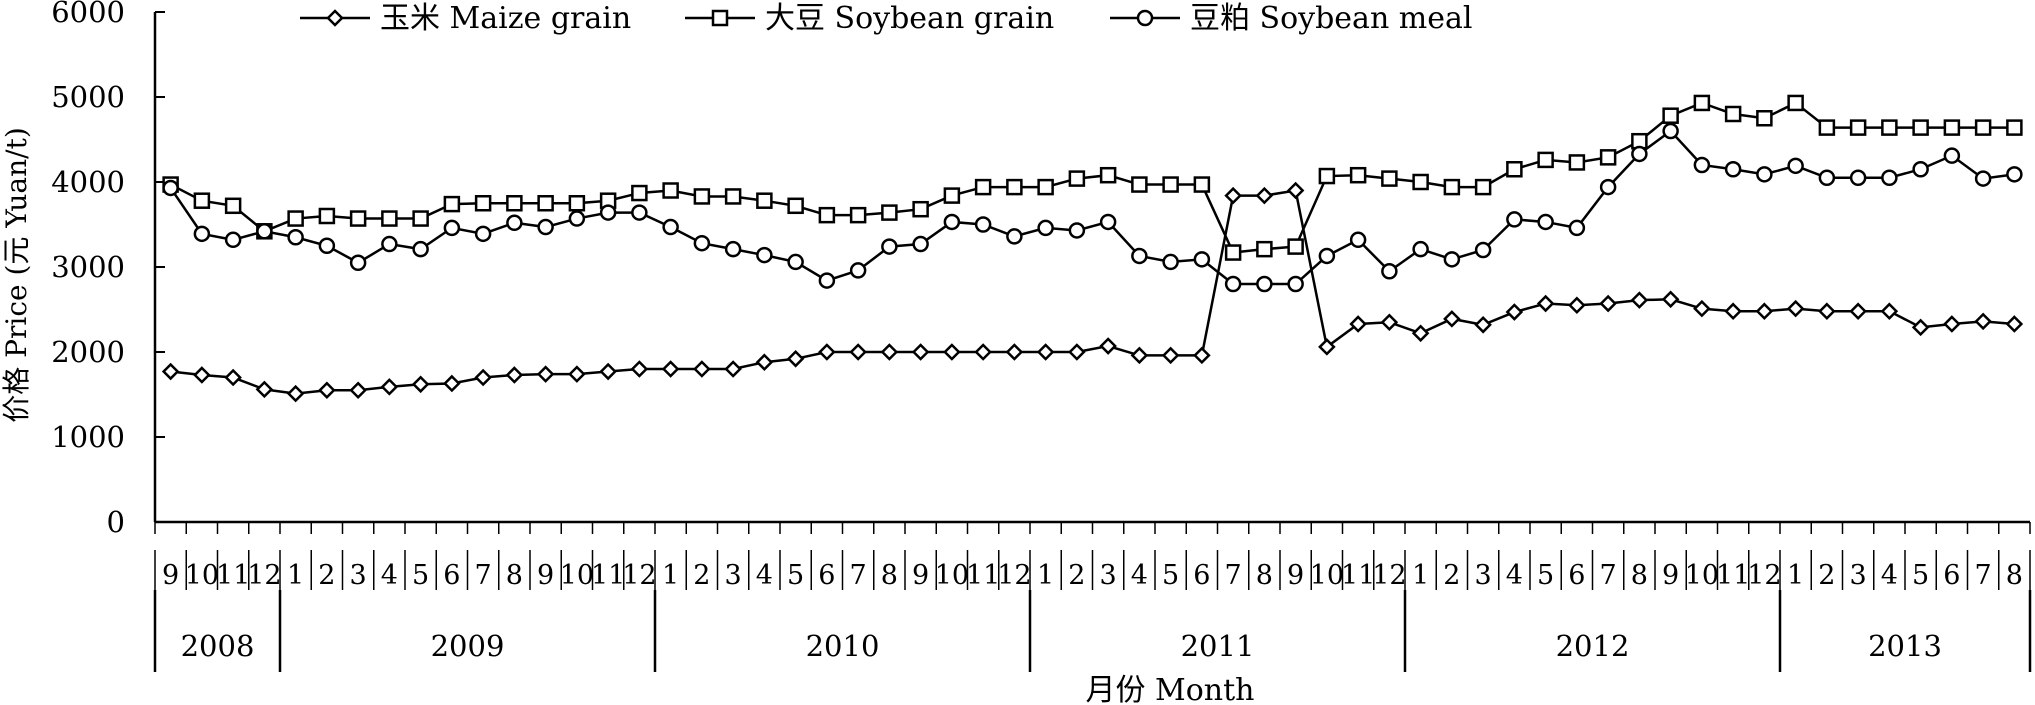 Image resolution: width=2035 pixels, height=705 pixels. Describe the element at coordinates (116, 522) in the screenshot. I see `y-tick-label: 0` at that location.